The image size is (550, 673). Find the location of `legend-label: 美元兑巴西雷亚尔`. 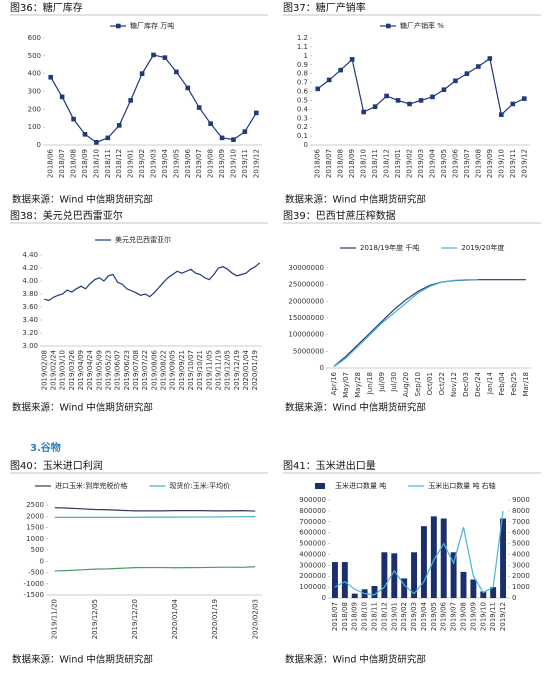

legend-label: 美元兑巴西雷亚尔 is located at coordinates (143, 239).